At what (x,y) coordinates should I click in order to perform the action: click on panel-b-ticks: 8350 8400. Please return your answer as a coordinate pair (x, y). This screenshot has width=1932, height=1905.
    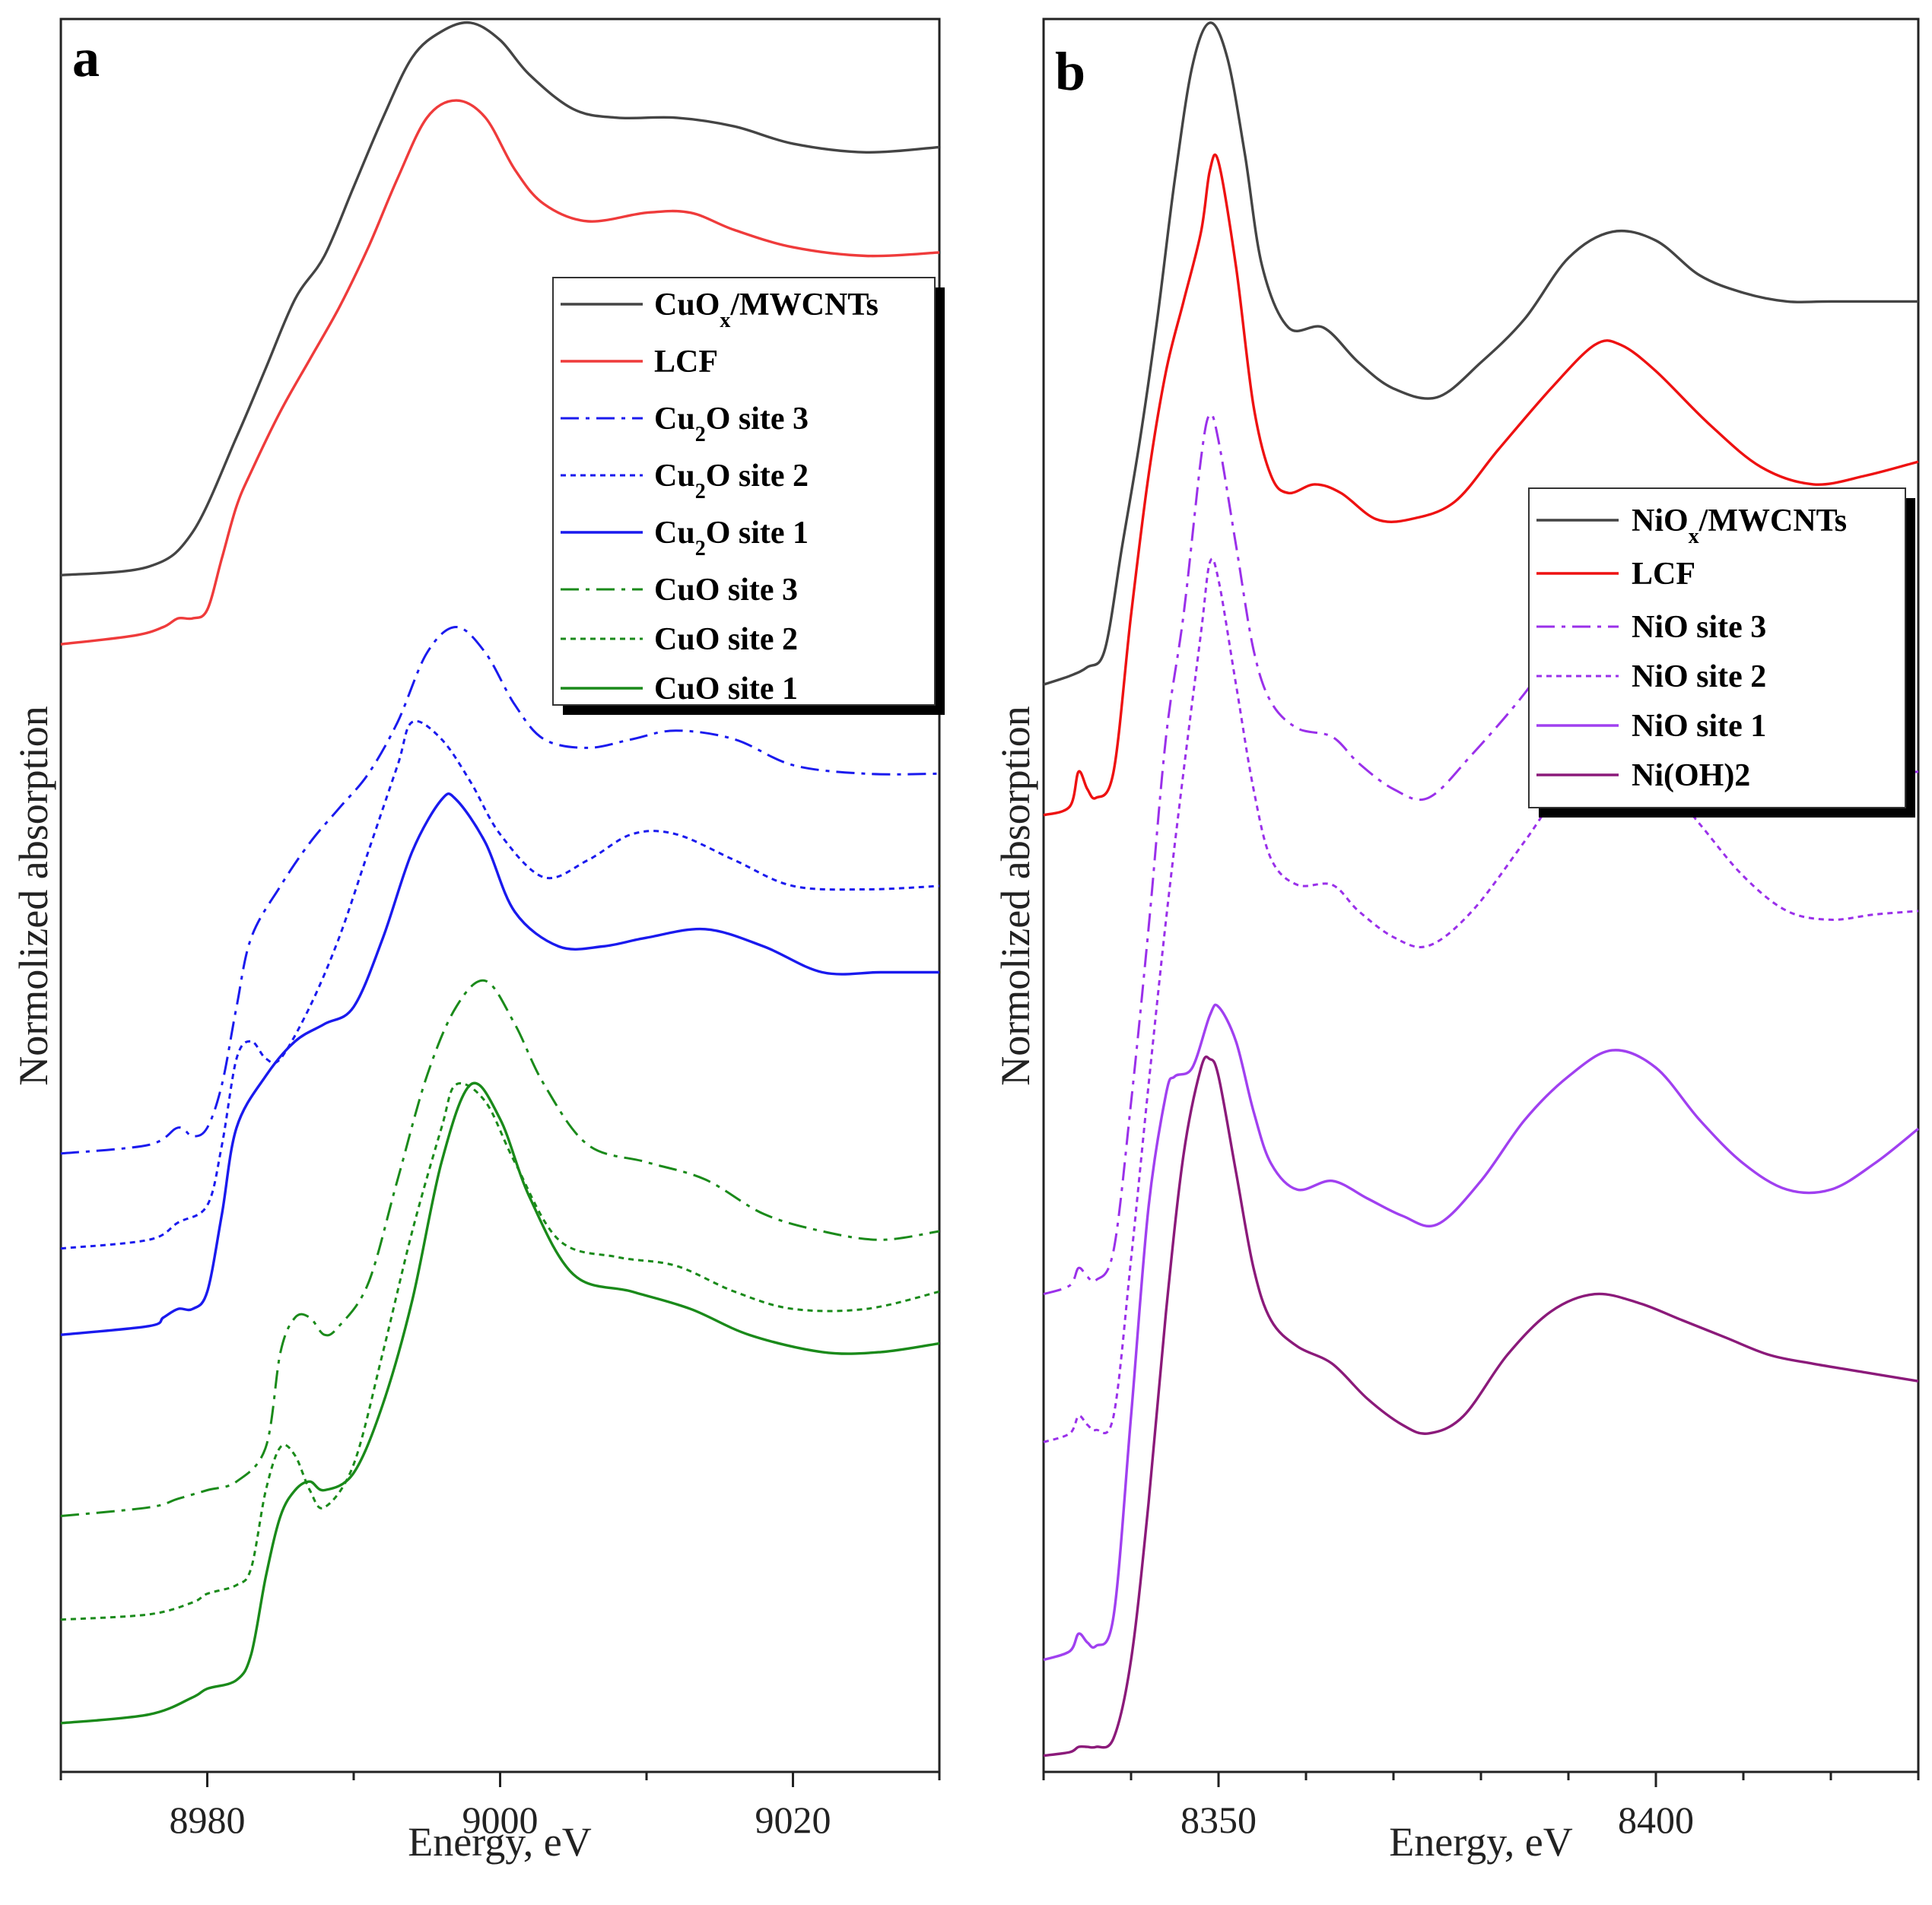
    Looking at the image, I should click on (1481, 1807).